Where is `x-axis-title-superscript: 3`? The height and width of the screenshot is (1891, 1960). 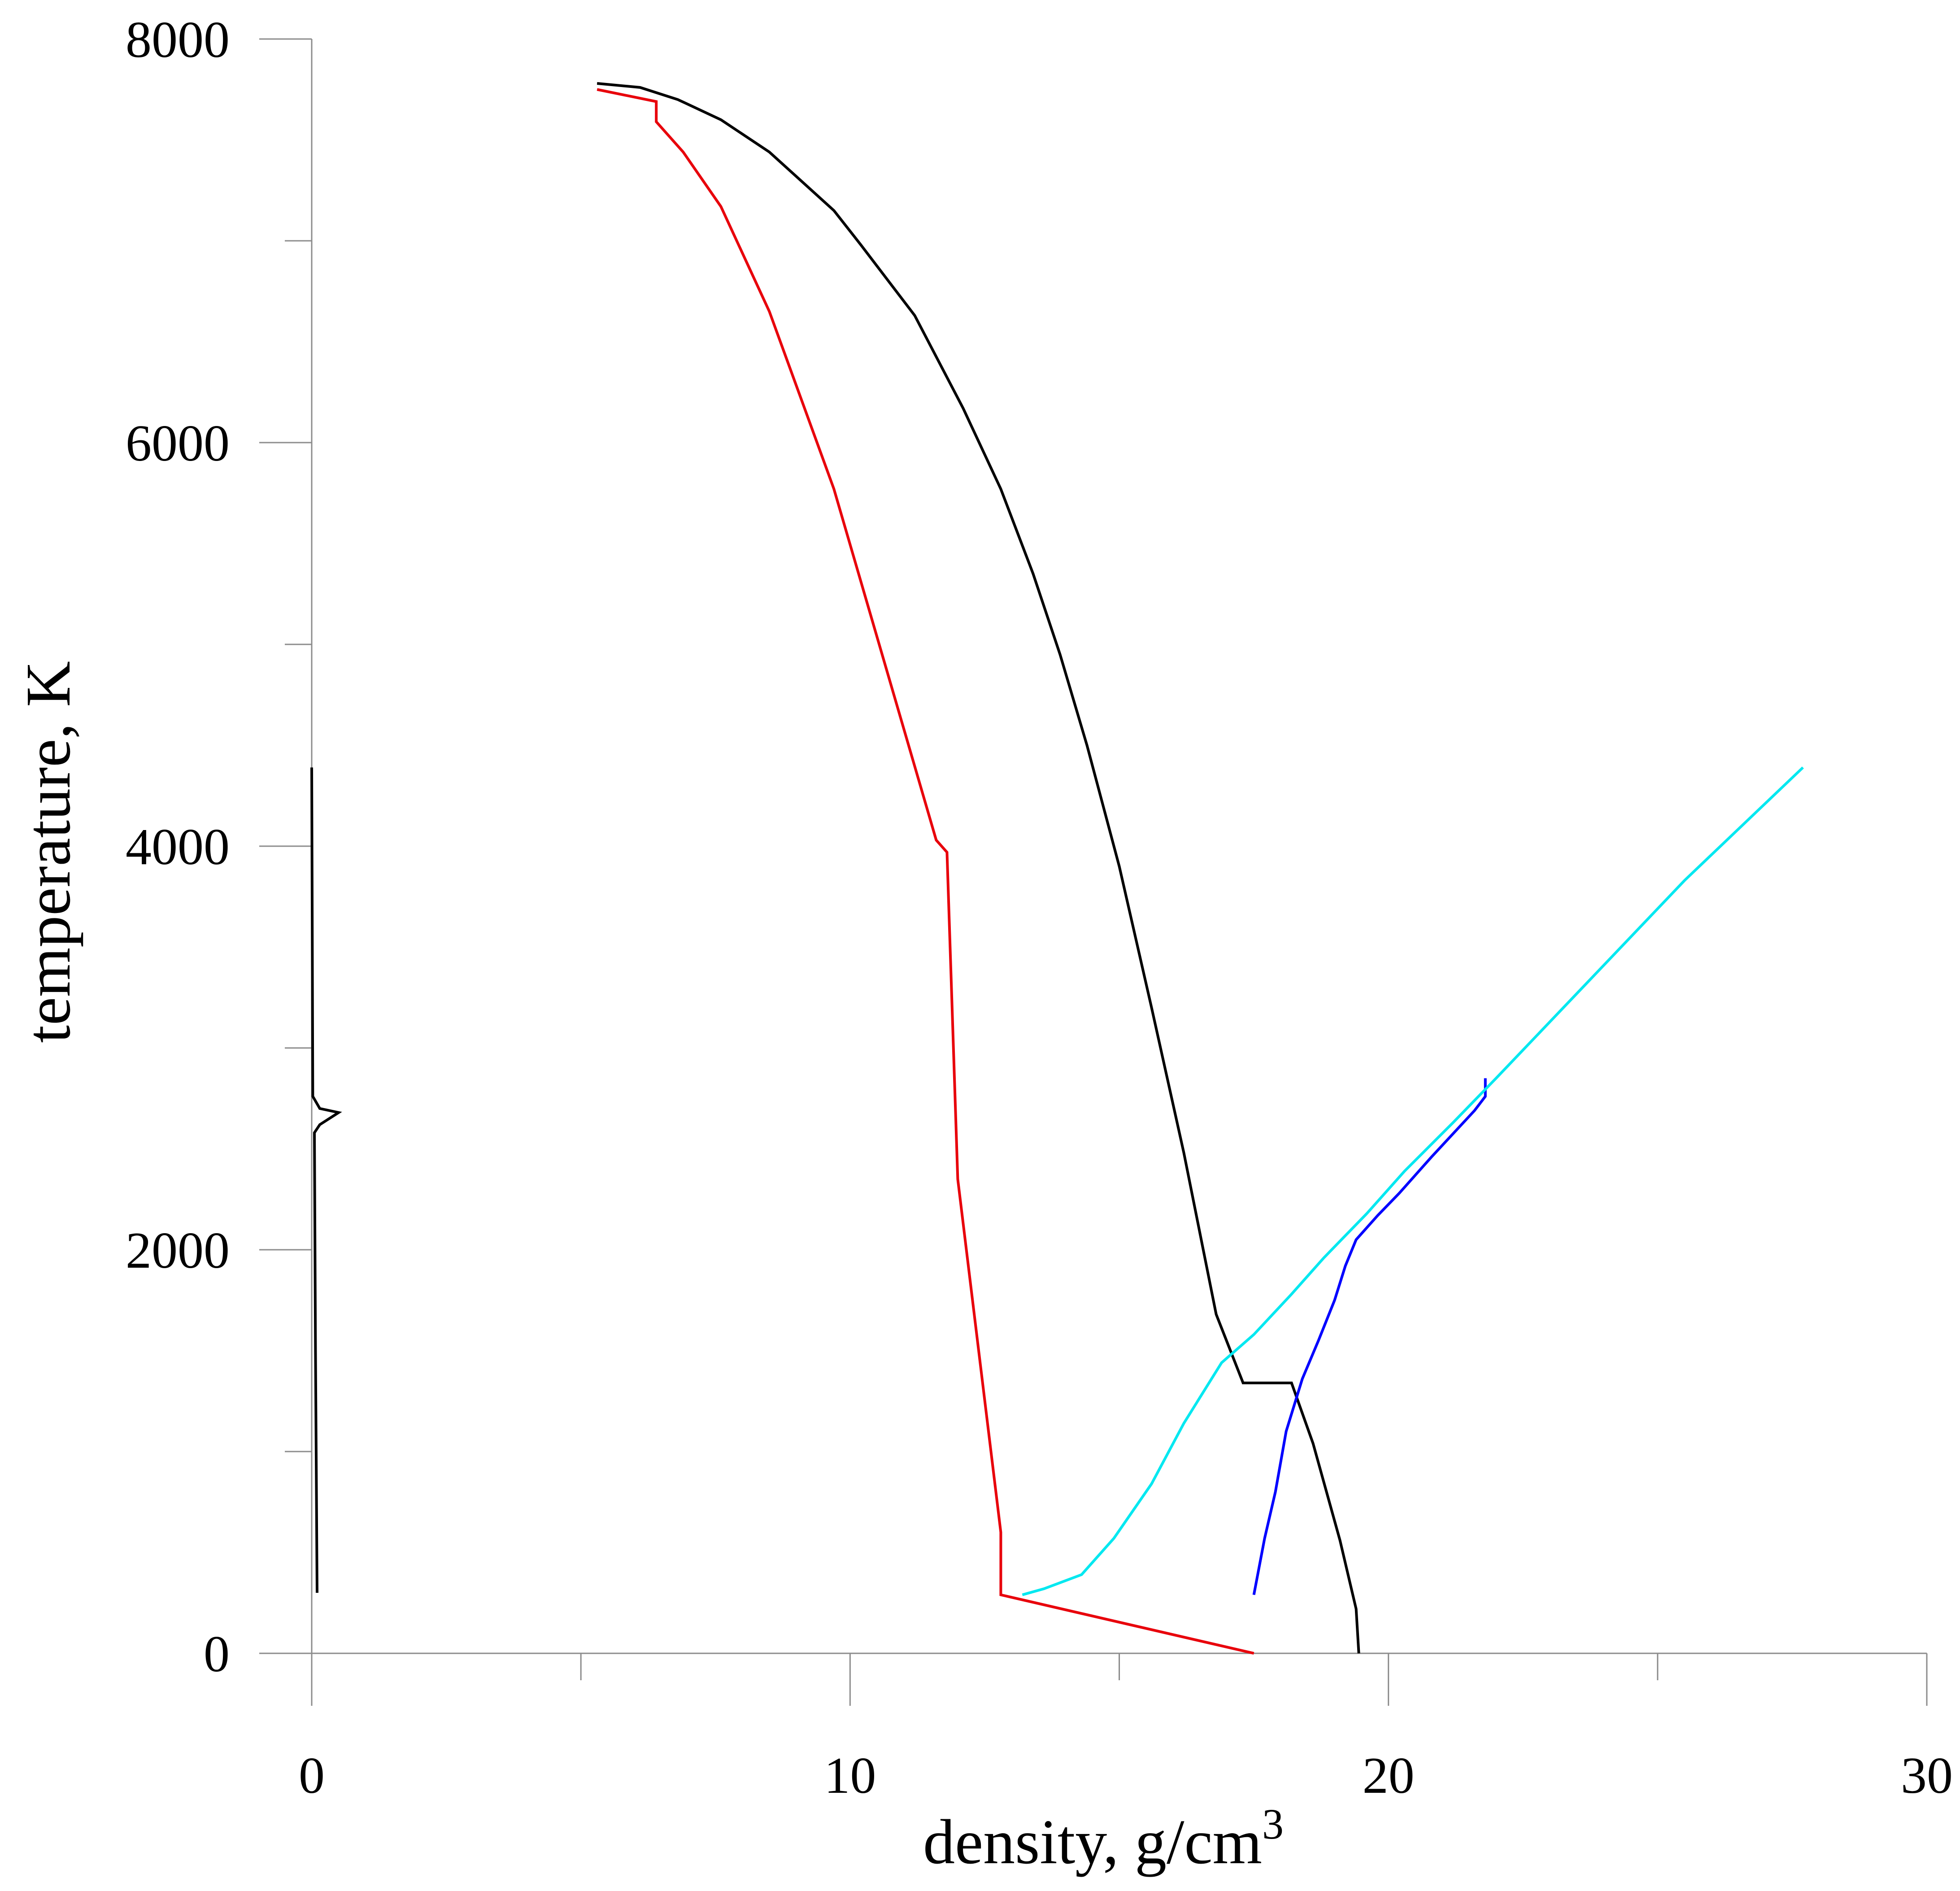 x-axis-title-superscript: 3 is located at coordinates (1273, 1824).